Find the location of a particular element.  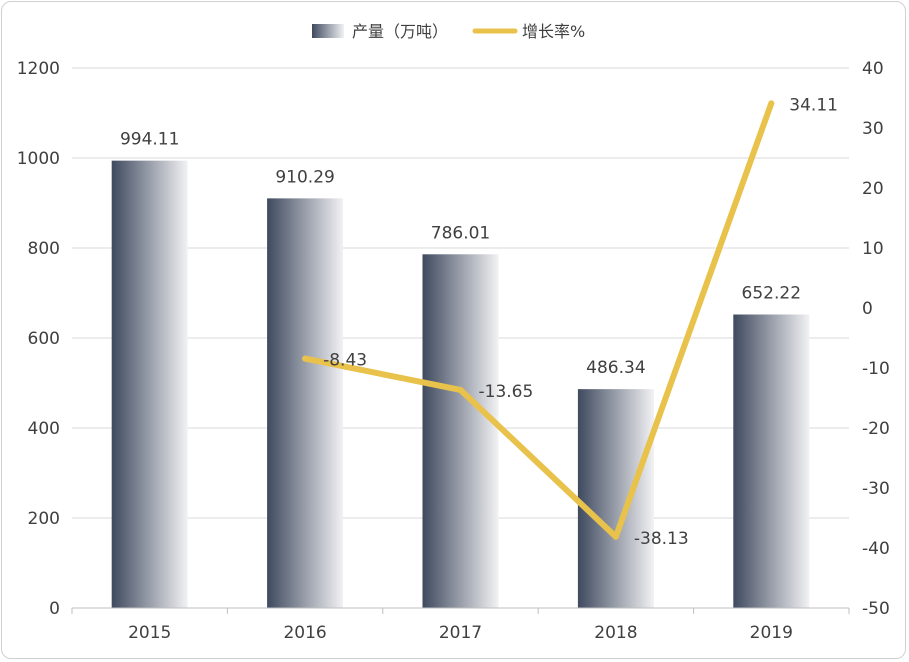

x-tick-label: 2016 is located at coordinates (304, 633).